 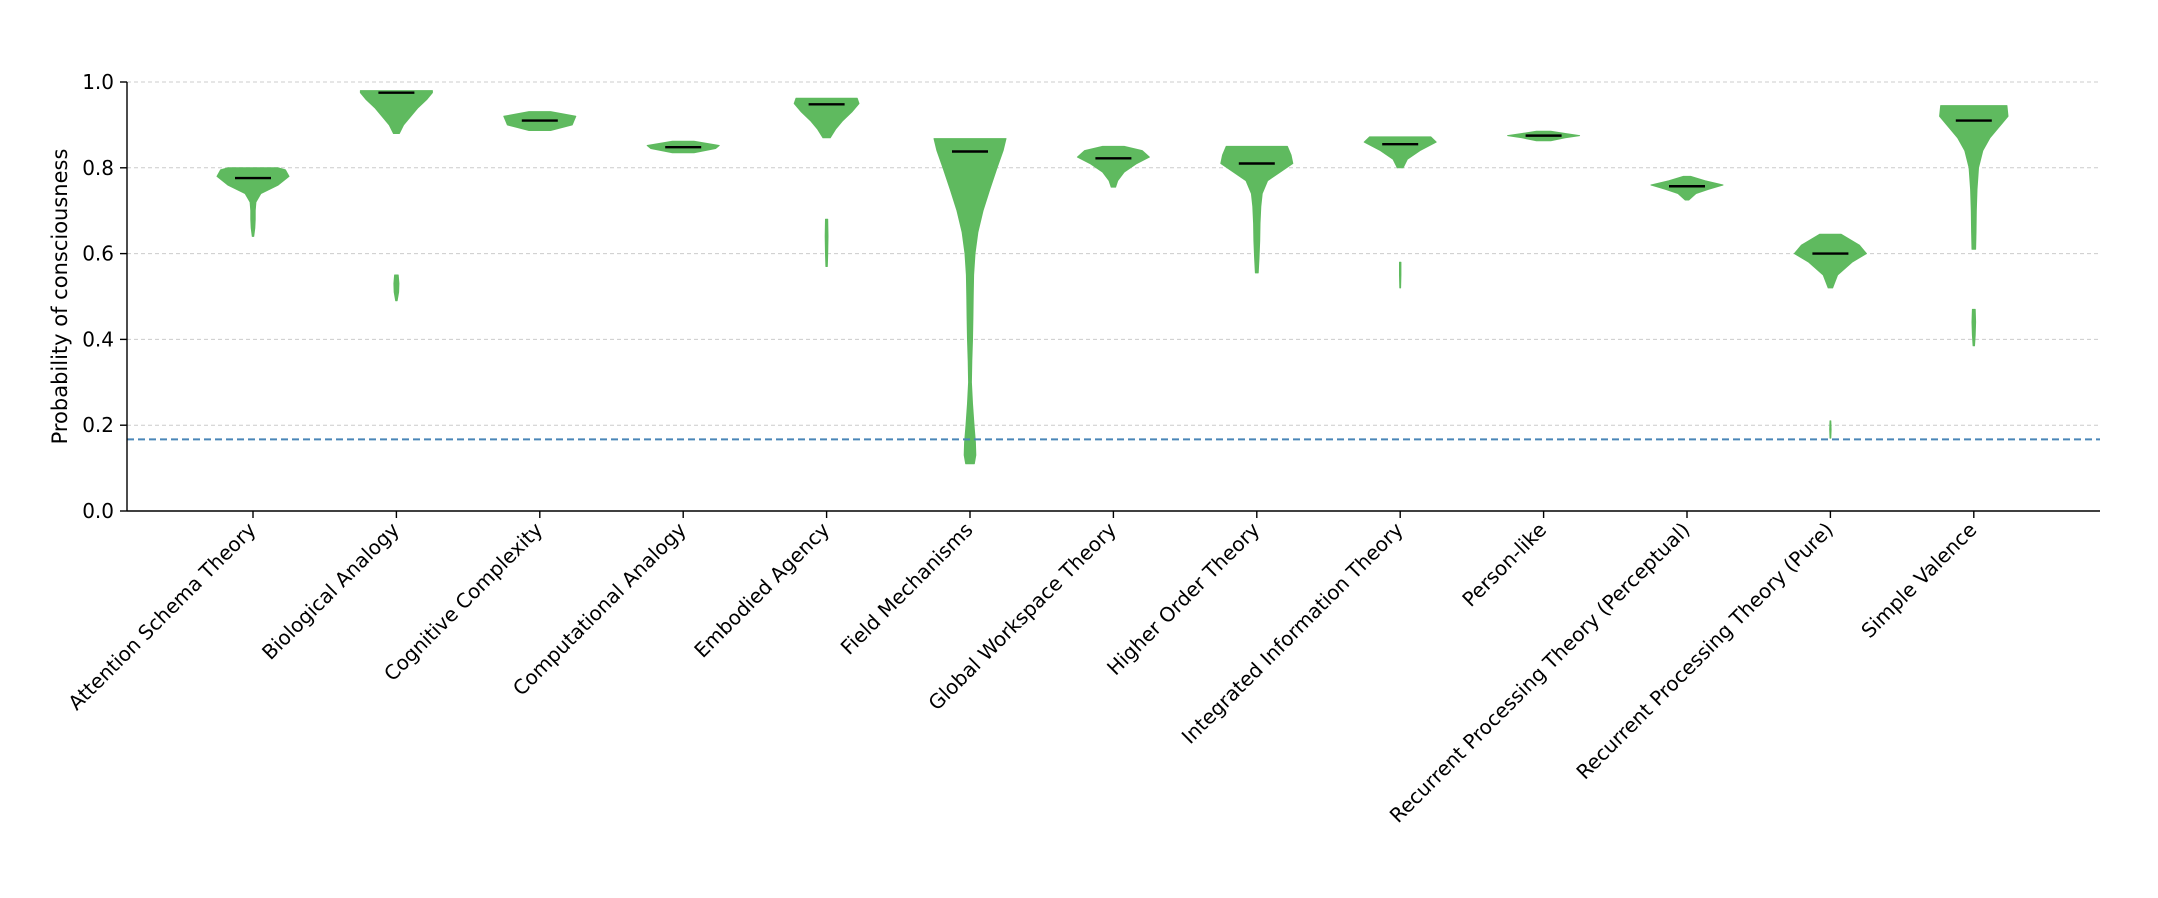 I want to click on y-tick-label: 0.2, so click(x=98, y=425).